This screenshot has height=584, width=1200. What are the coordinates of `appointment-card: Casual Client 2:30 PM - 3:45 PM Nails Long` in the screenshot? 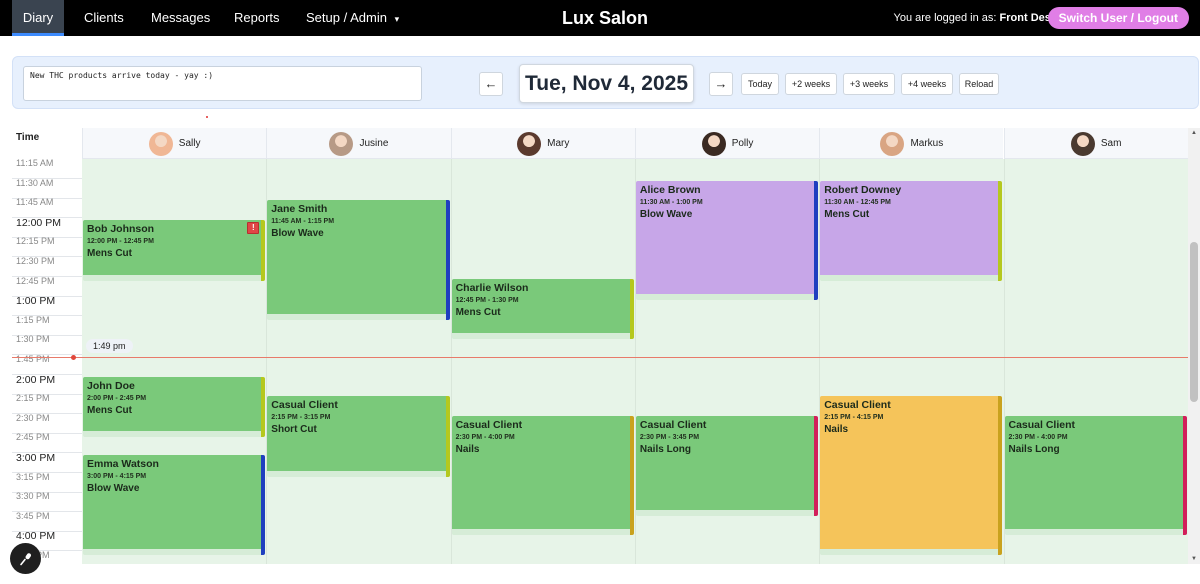 It's located at (727, 465).